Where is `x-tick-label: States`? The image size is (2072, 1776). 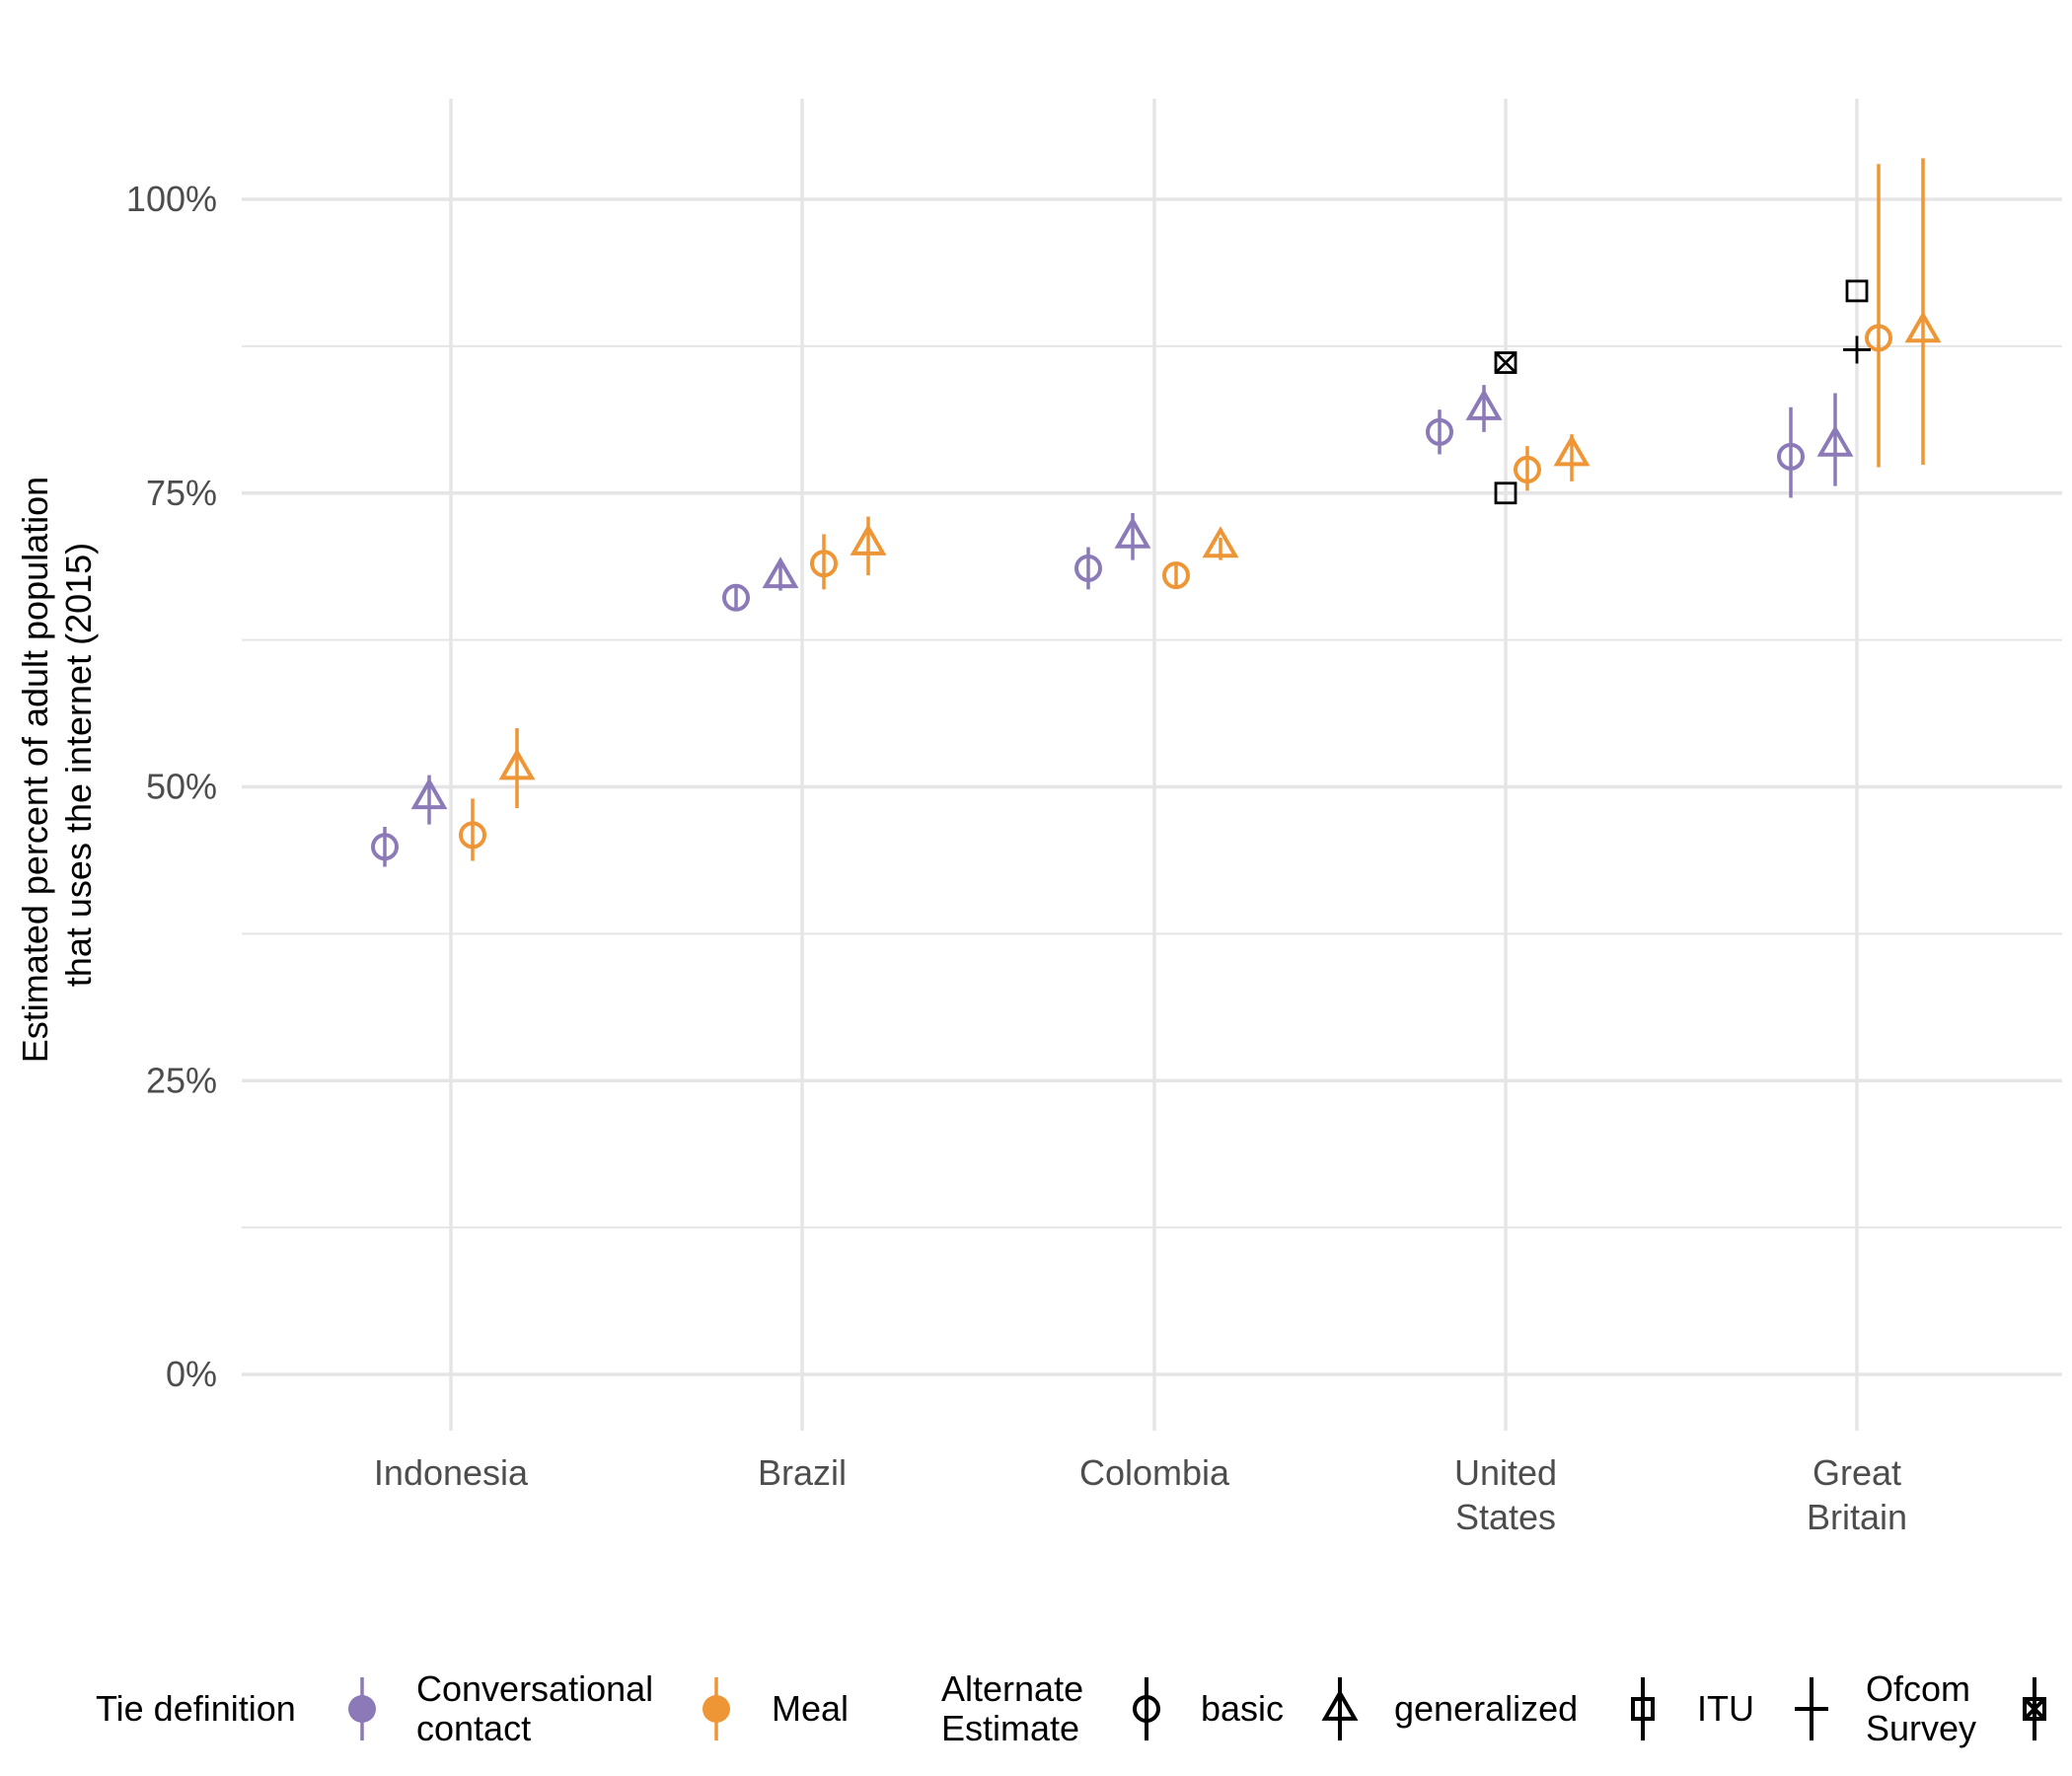
x-tick-label: States is located at coordinates (1506, 1517).